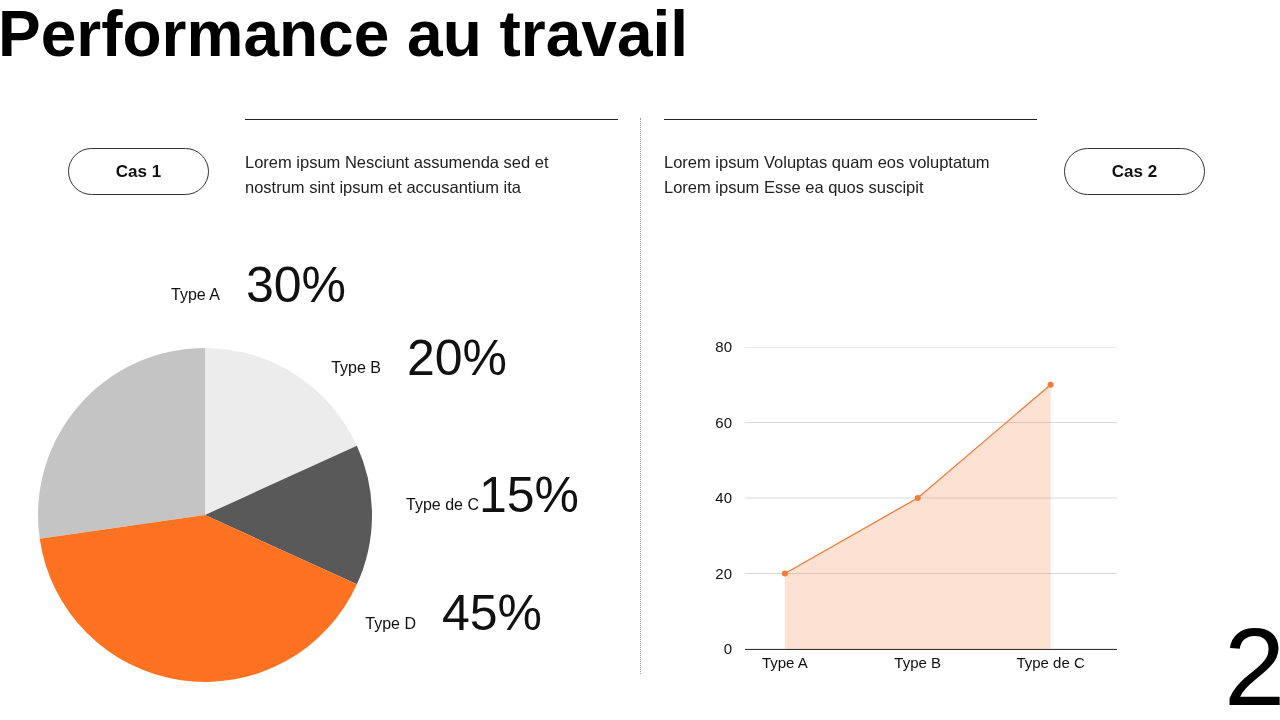 This screenshot has width=1280, height=720. Describe the element at coordinates (397, 175) in the screenshot. I see `chart-subtitle: Lorem ipsum Nesciunt assumenda sed et nostrum sint ipsum et accusantium ita` at that location.